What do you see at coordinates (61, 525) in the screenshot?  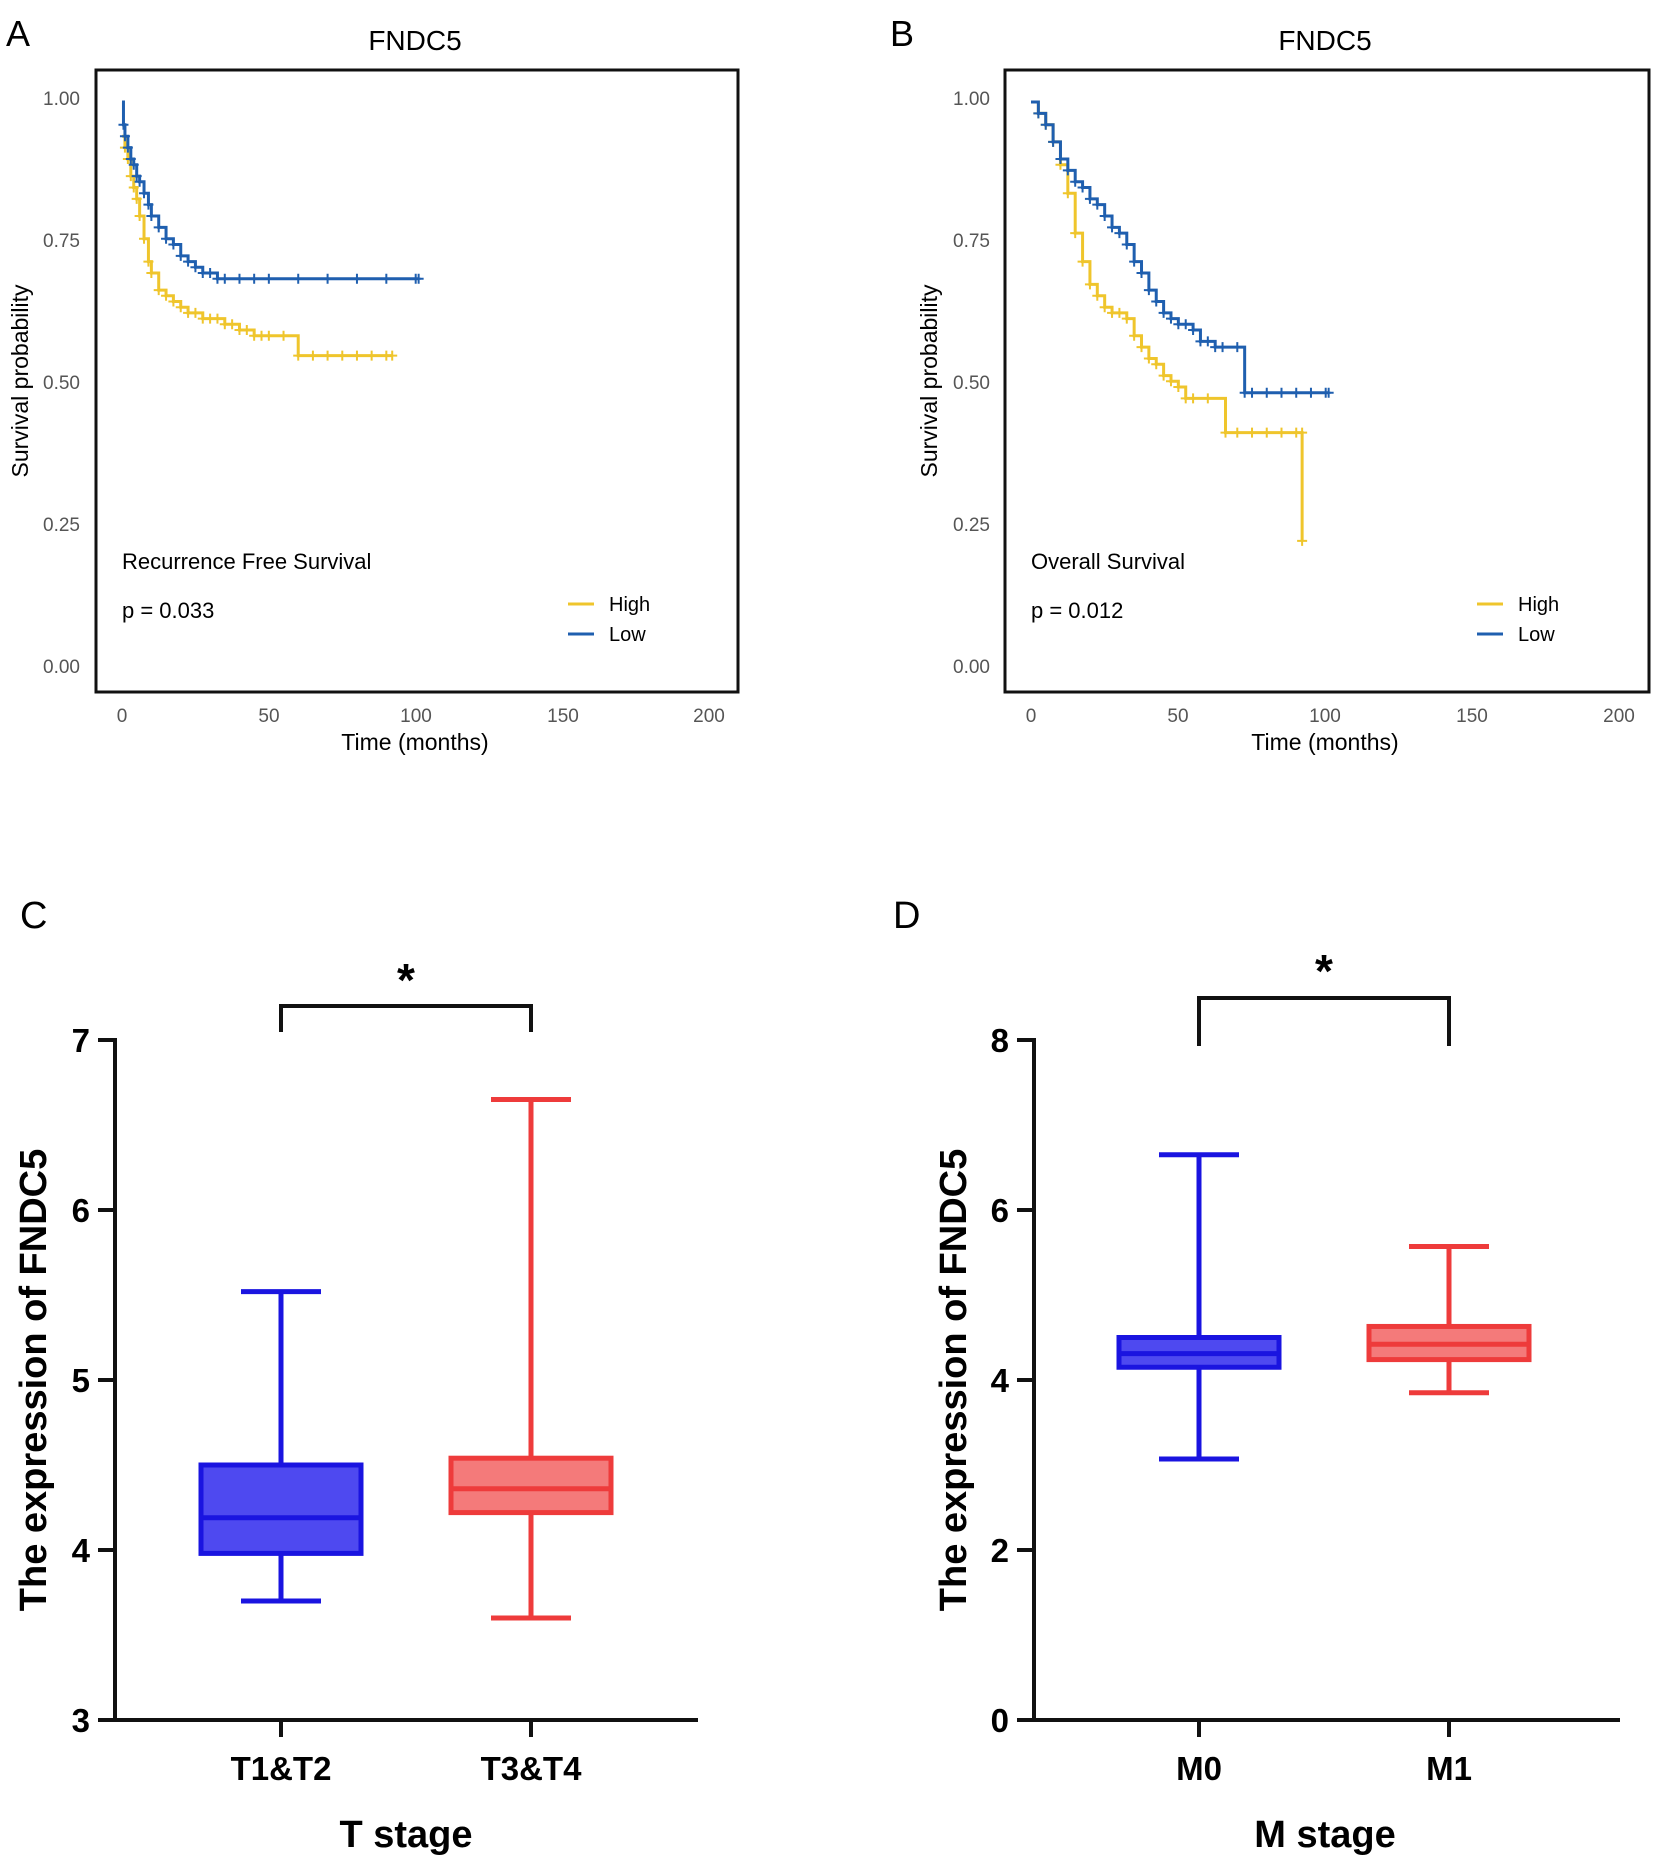 I see `y-tick-label: 0.25` at bounding box center [61, 525].